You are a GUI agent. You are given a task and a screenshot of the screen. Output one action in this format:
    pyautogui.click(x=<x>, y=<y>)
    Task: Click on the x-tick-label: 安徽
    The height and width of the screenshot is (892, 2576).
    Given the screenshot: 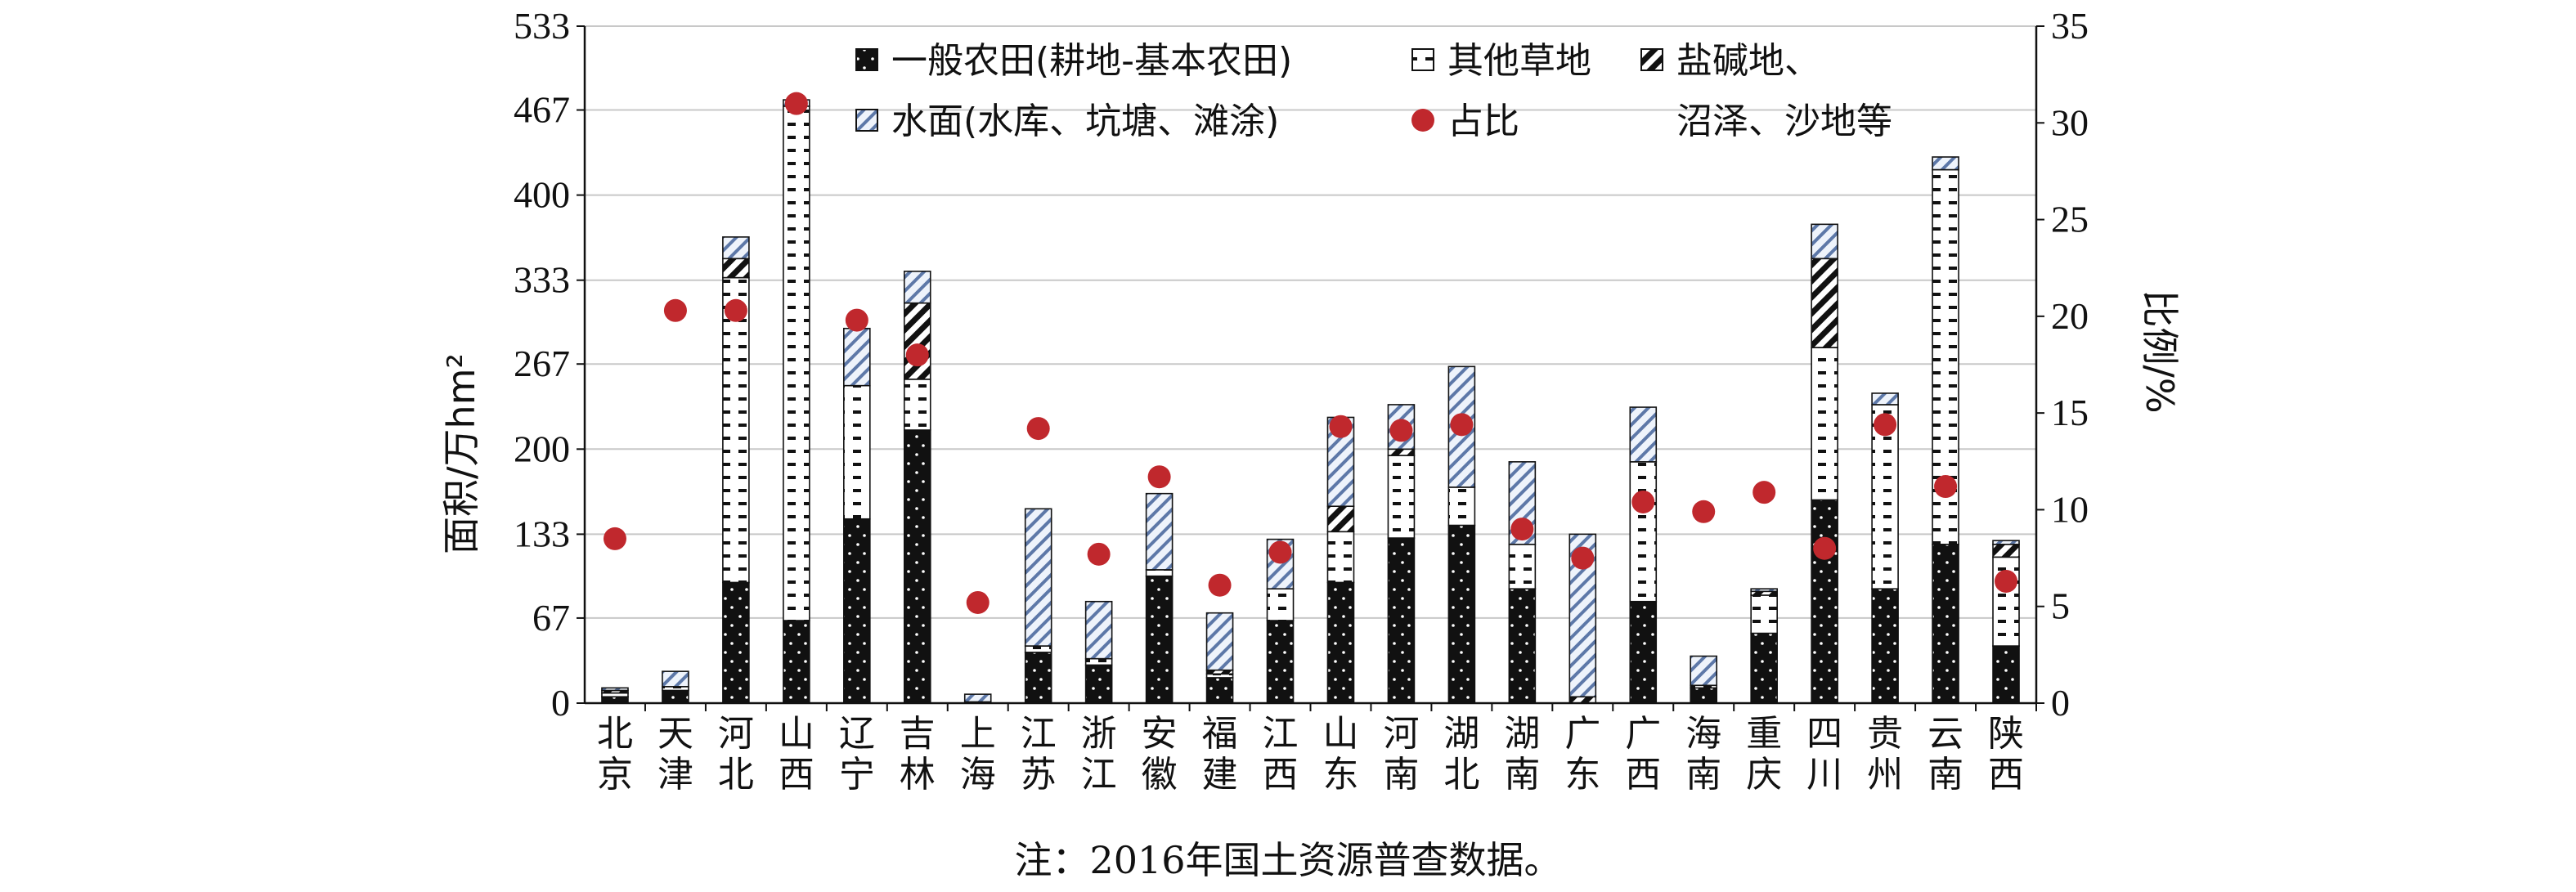 What is the action you would take?
    pyautogui.click(x=1160, y=754)
    